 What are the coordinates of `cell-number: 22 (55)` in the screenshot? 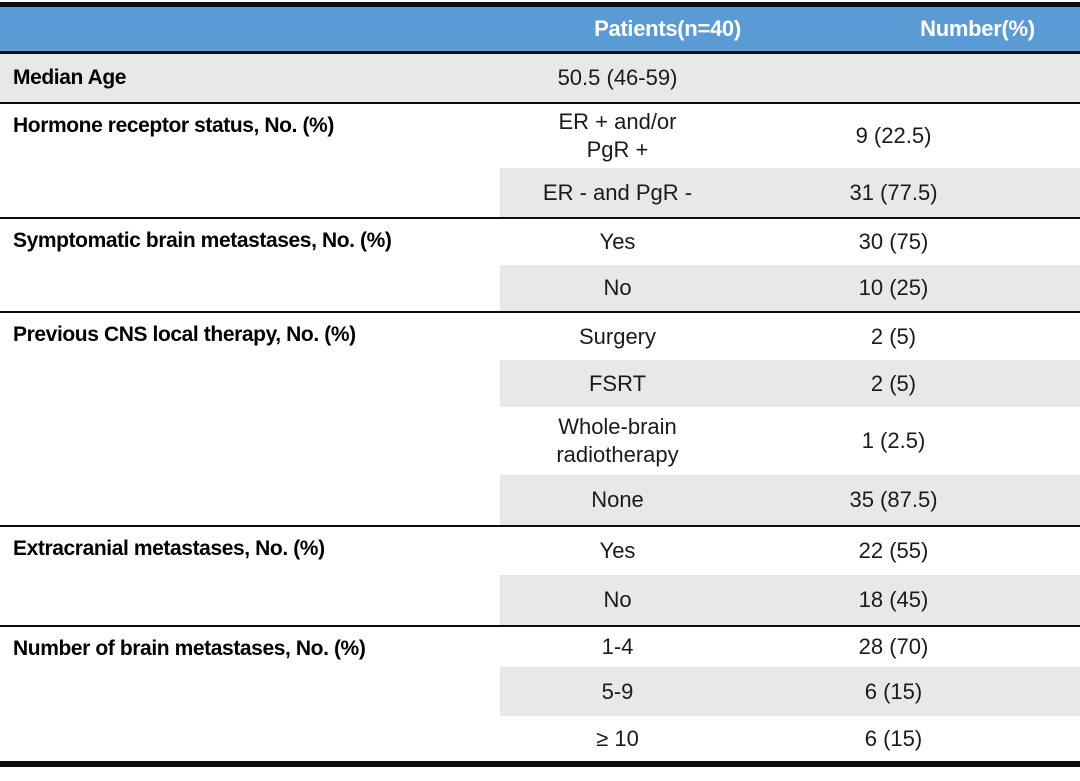 It's located at (893, 550).